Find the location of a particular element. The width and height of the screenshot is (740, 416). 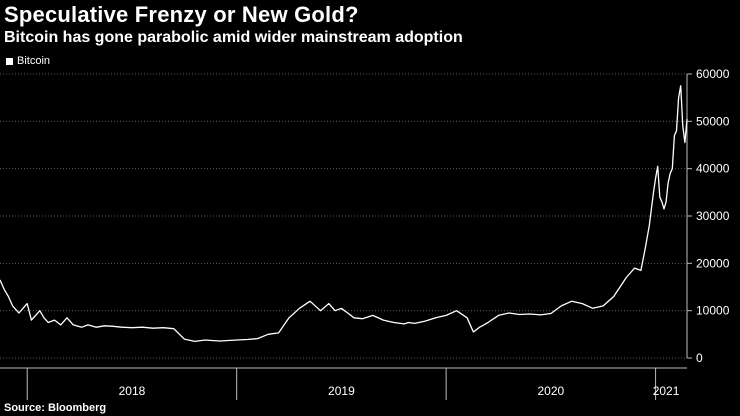

y-tick-label: 10000 is located at coordinates (713, 311).